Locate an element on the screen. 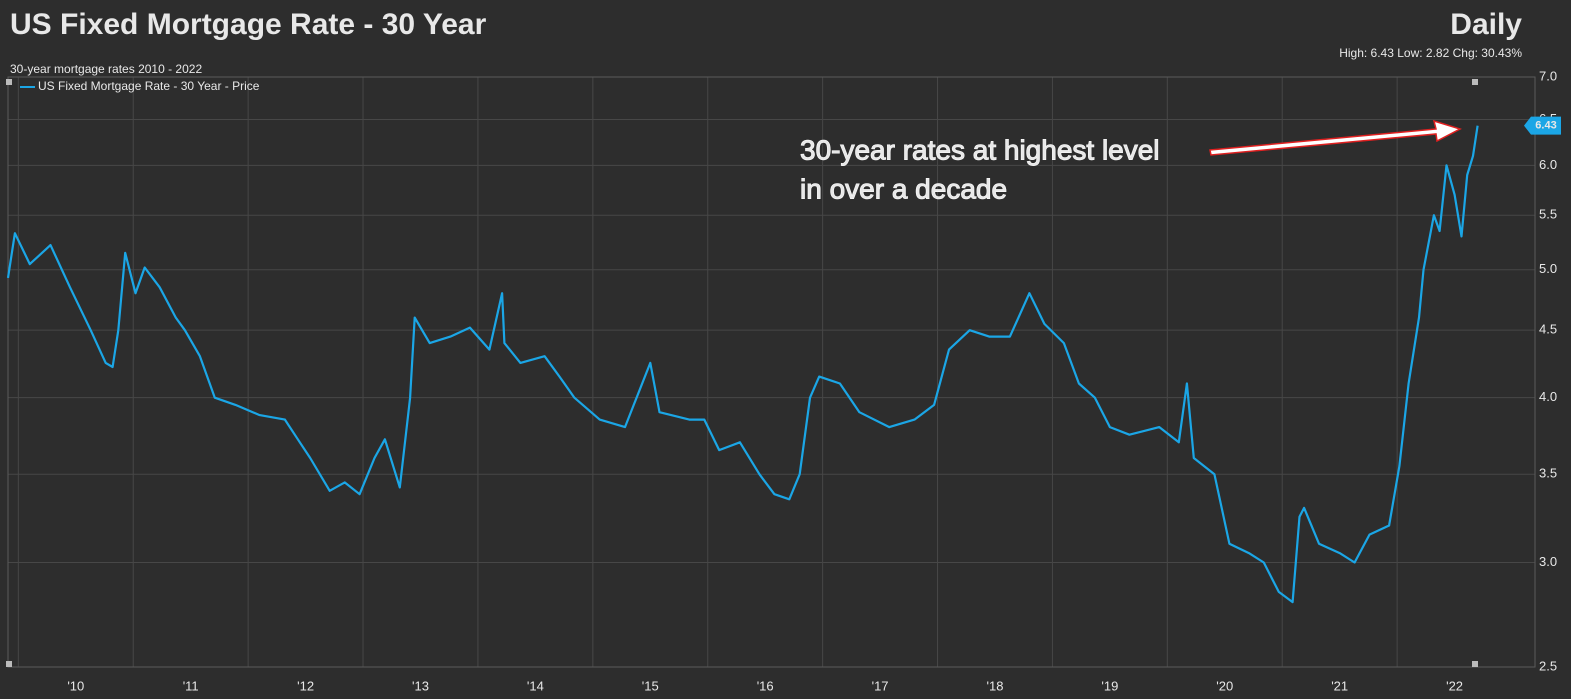  y-tick-label: 5.0 is located at coordinates (1548, 268).